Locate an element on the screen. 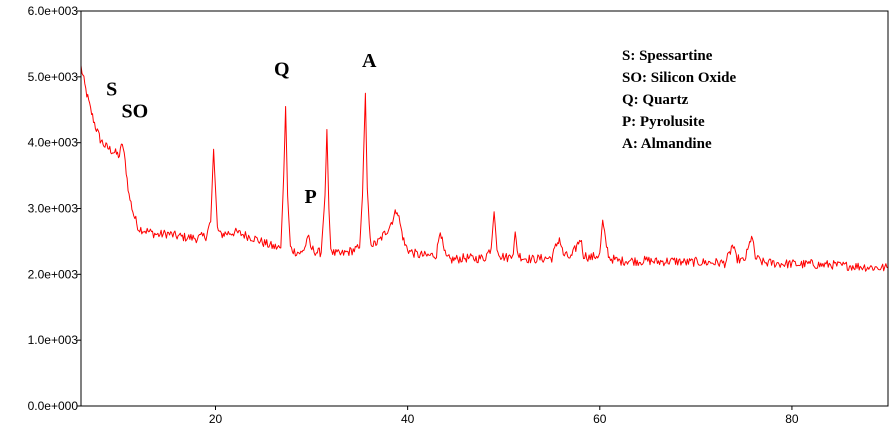  legend-entry: Q: Quartz is located at coordinates (655, 100).